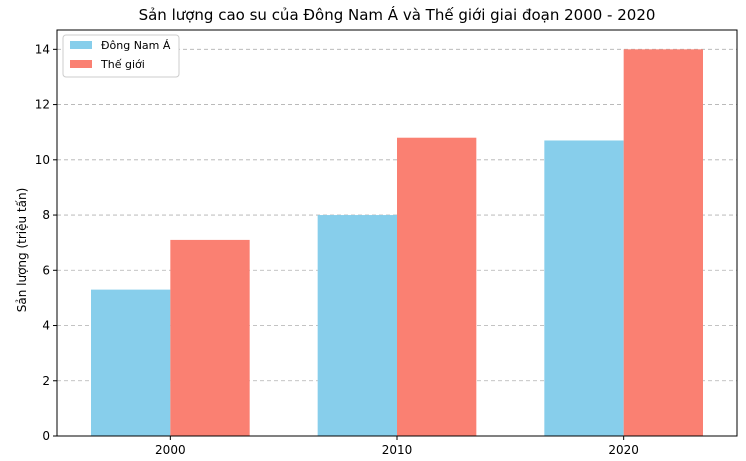 Image resolution: width=746 pixels, height=461 pixels. What do you see at coordinates (122, 64) in the screenshot?
I see `legend-label: Thế giới` at bounding box center [122, 64].